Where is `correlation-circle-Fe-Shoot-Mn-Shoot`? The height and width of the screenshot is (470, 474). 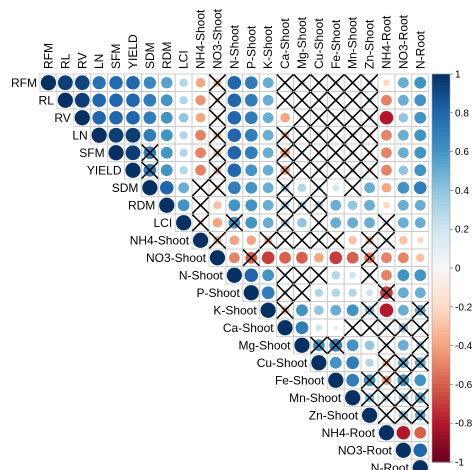 correlation-circle-Fe-Shoot-Mn-Shoot is located at coordinates (353, 380).